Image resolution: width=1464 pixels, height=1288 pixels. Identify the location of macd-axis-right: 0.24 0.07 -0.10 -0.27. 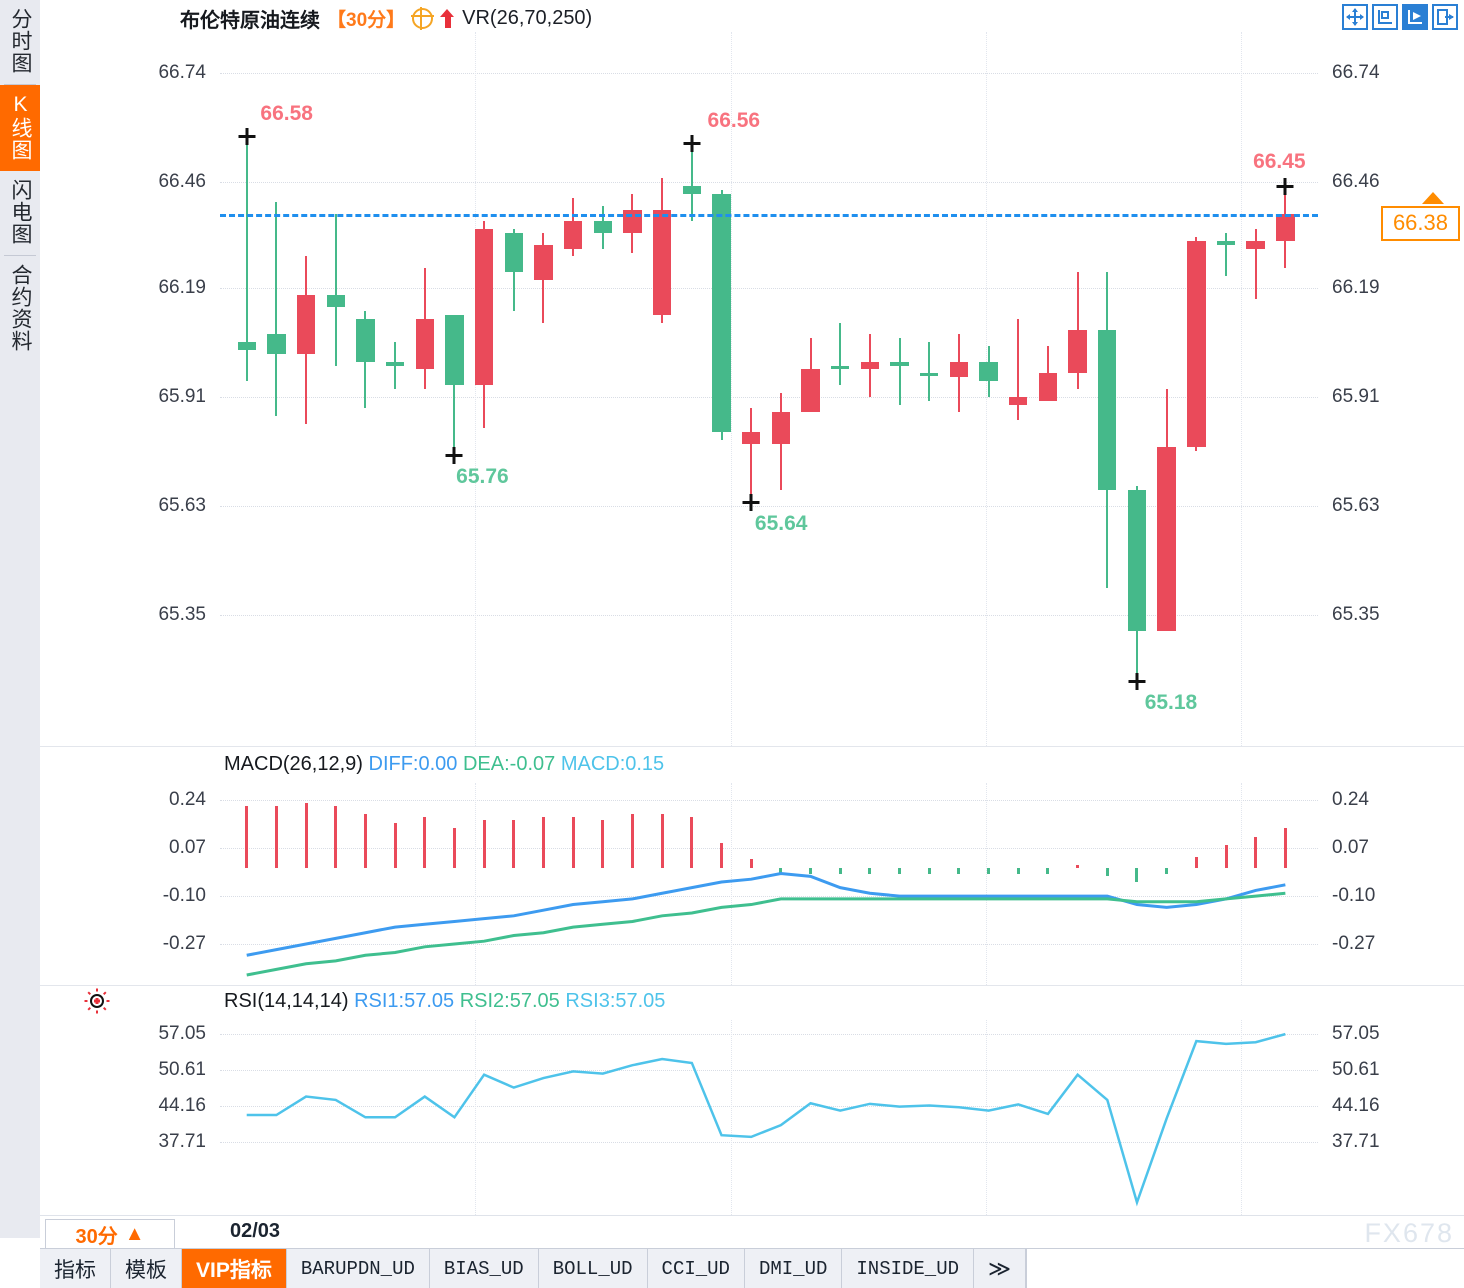
(1394, 866).